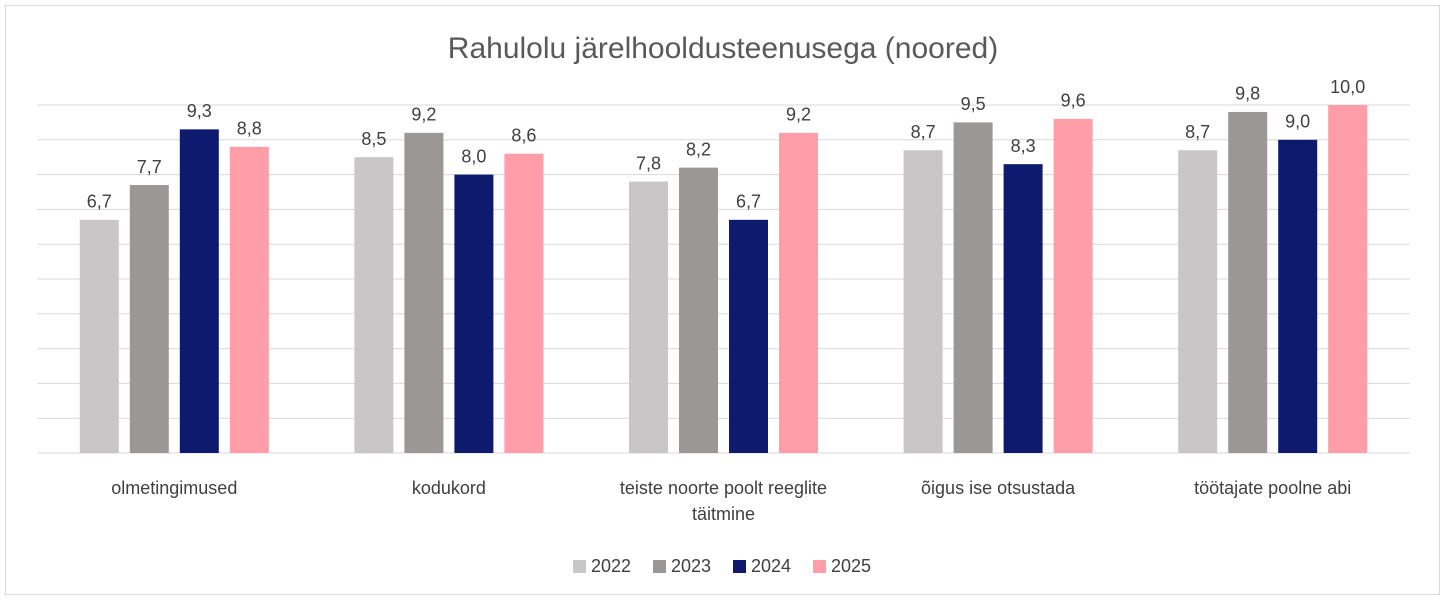  What do you see at coordinates (723, 48) in the screenshot?
I see `chart-title: Rahulolu järelhooldusteenusega (noored)` at bounding box center [723, 48].